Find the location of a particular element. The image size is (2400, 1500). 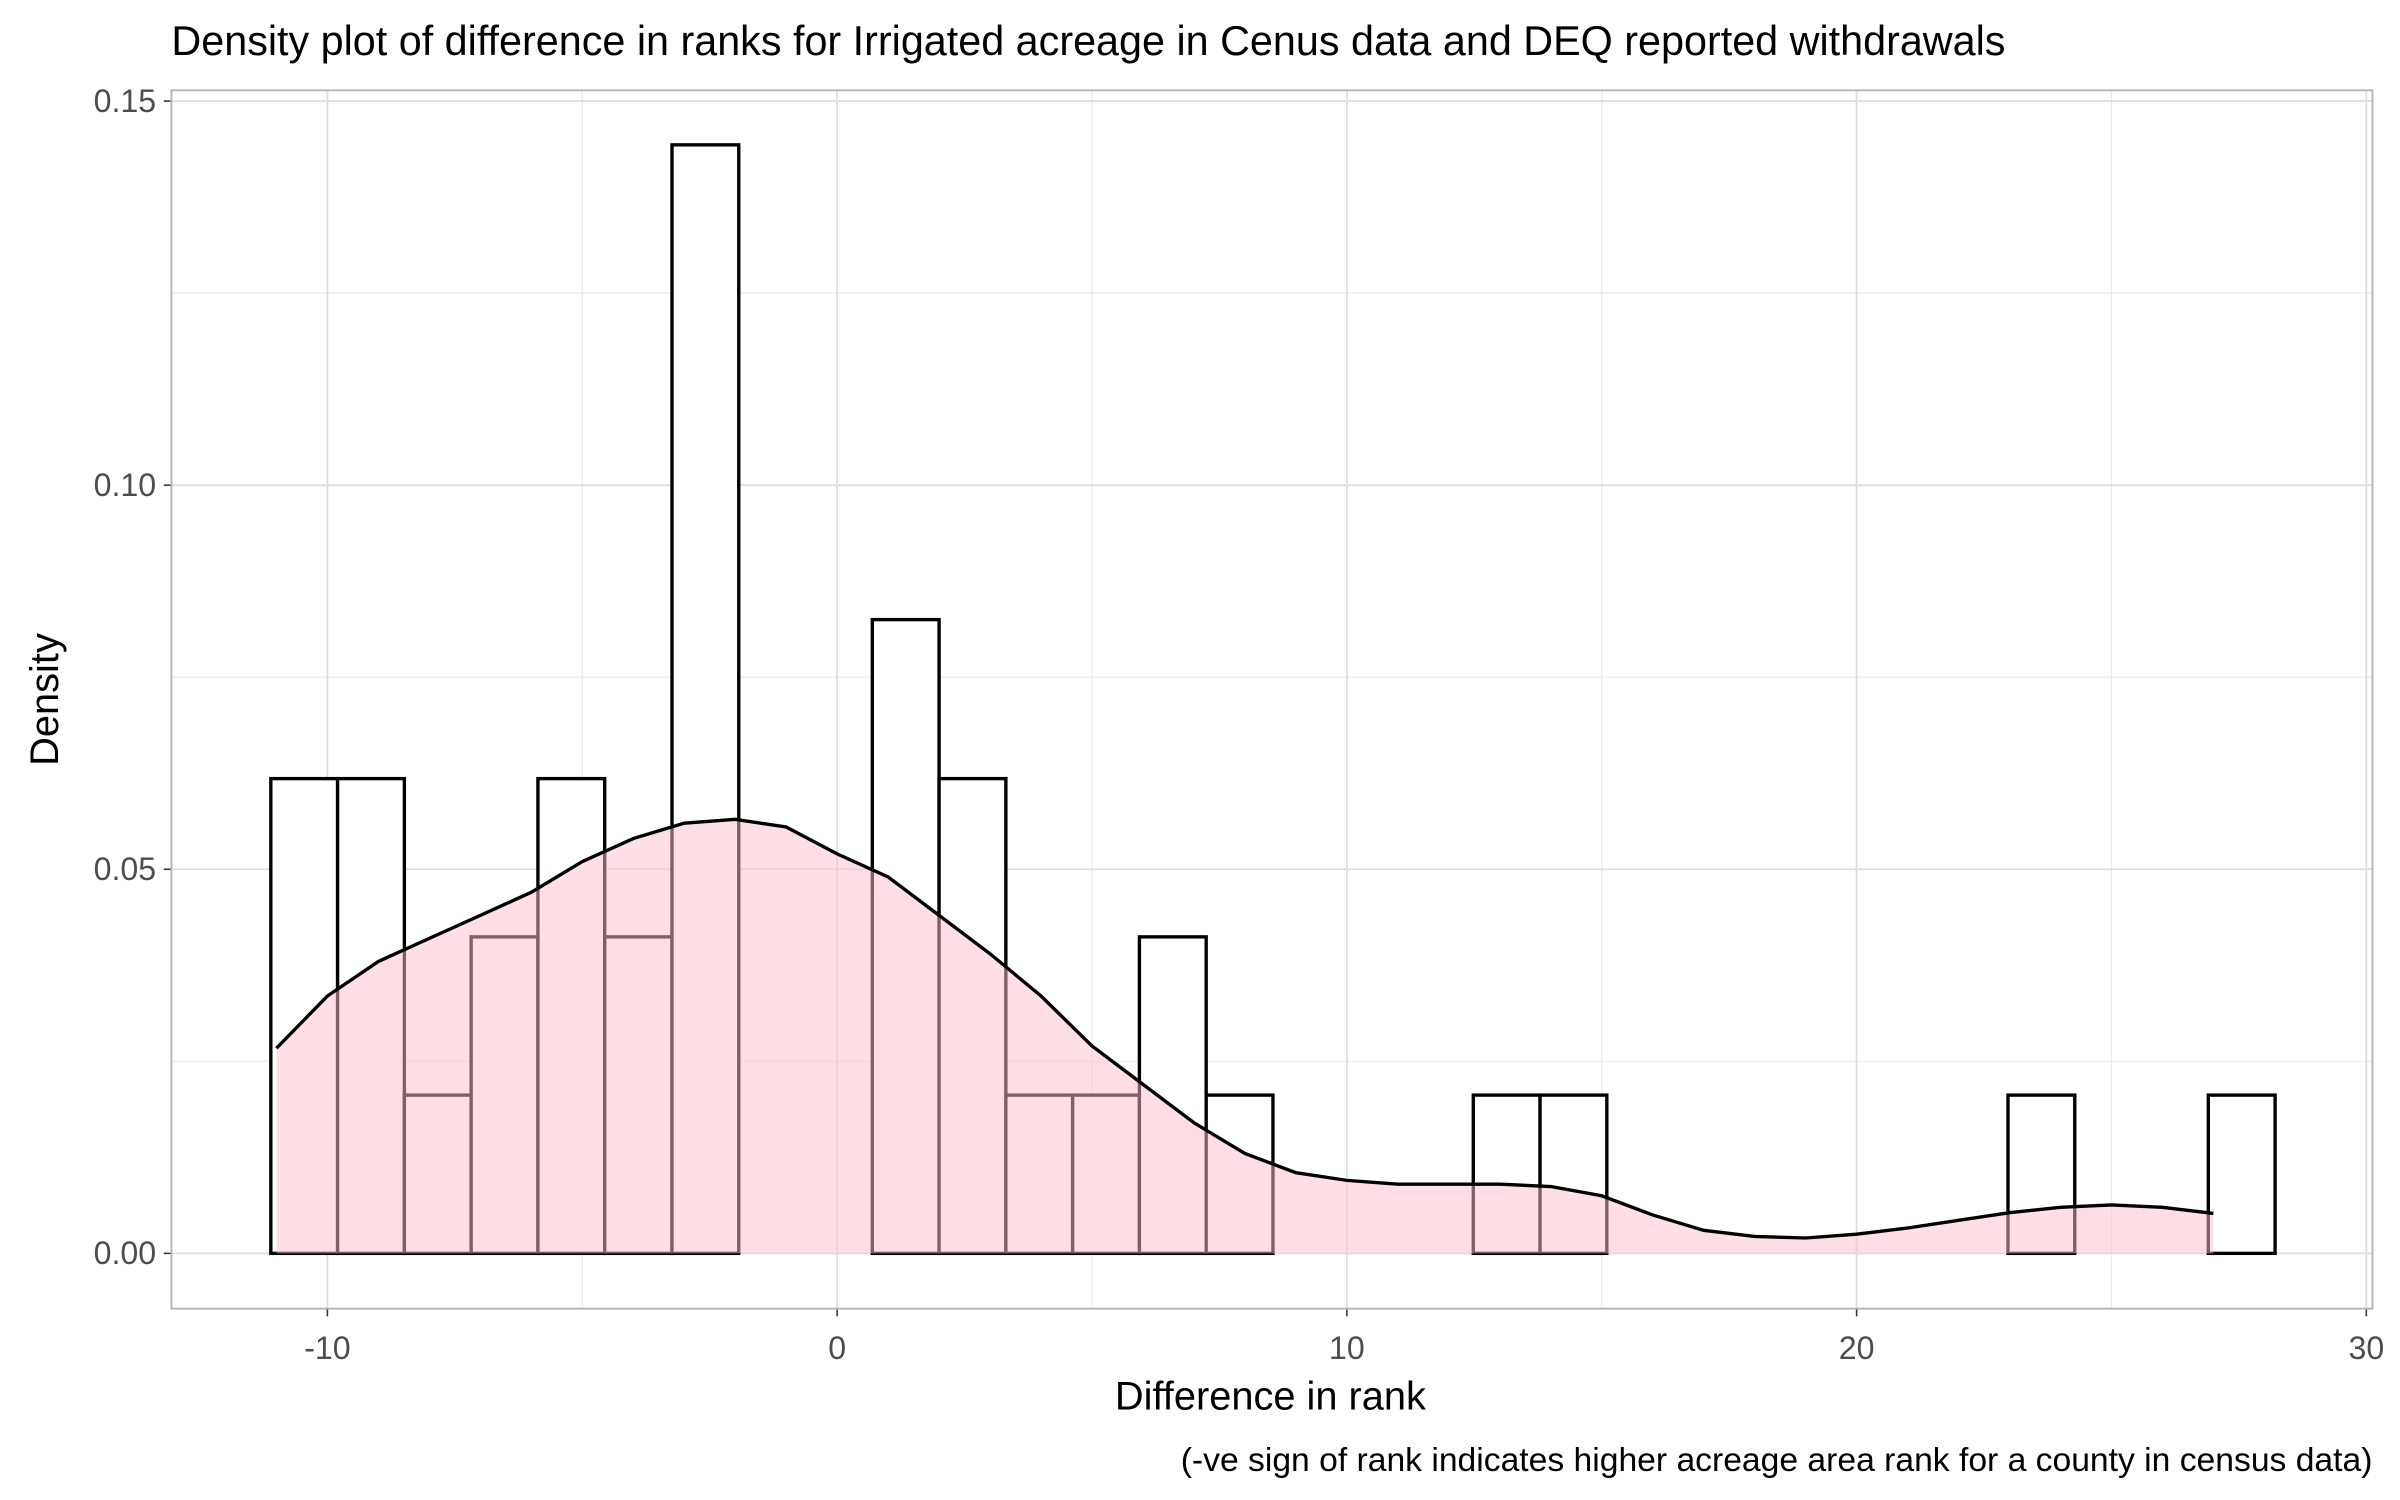

x-tick-label: 20 is located at coordinates (1857, 1348).